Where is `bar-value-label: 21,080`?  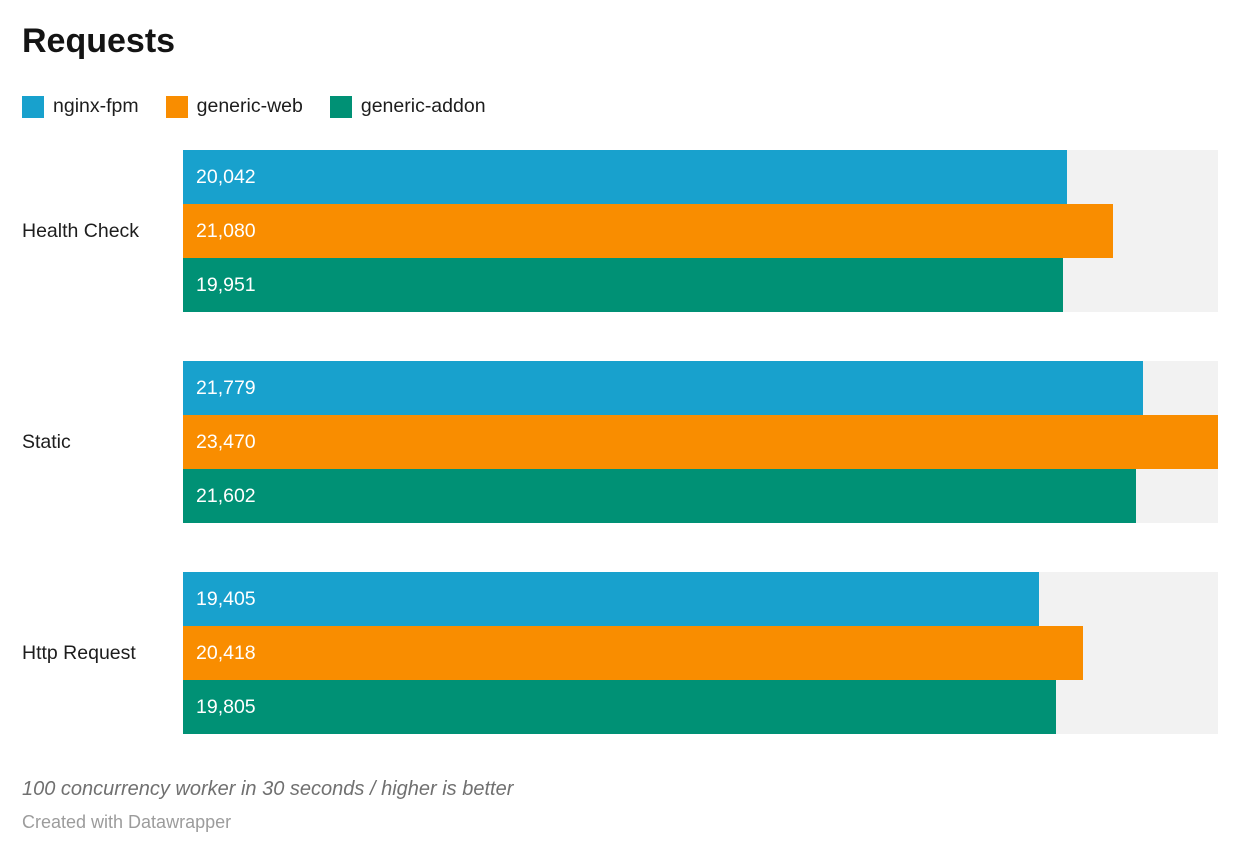 bar-value-label: 21,080 is located at coordinates (226, 230).